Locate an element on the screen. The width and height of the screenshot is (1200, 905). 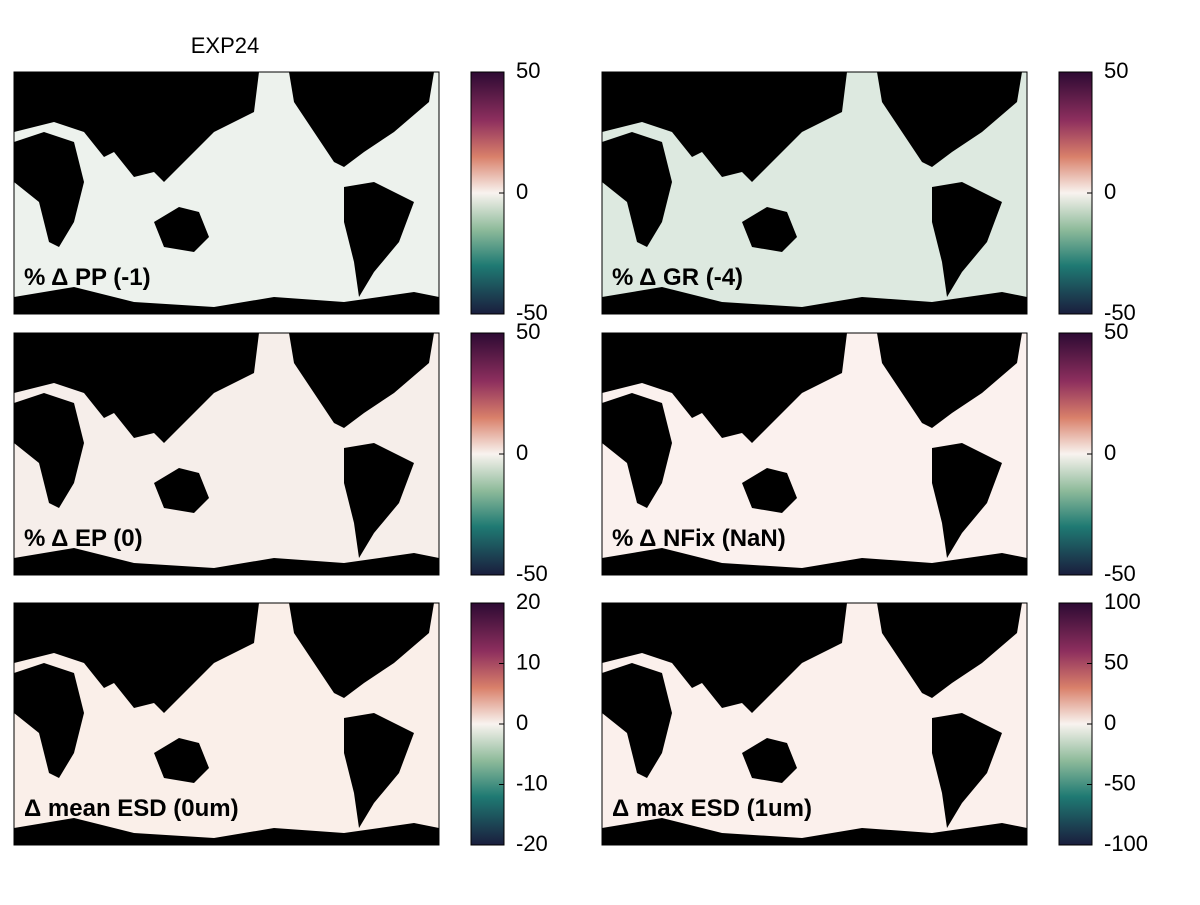
colorbar-tick-label: 10 is located at coordinates (528, 661).